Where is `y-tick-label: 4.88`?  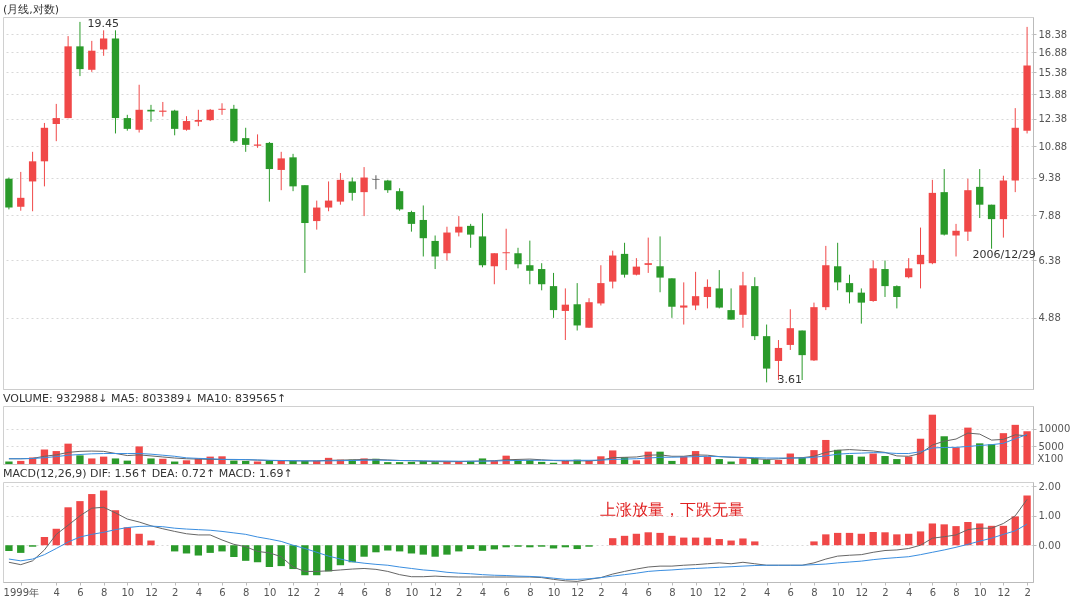 y-tick-label: 4.88 is located at coordinates (1049, 318).